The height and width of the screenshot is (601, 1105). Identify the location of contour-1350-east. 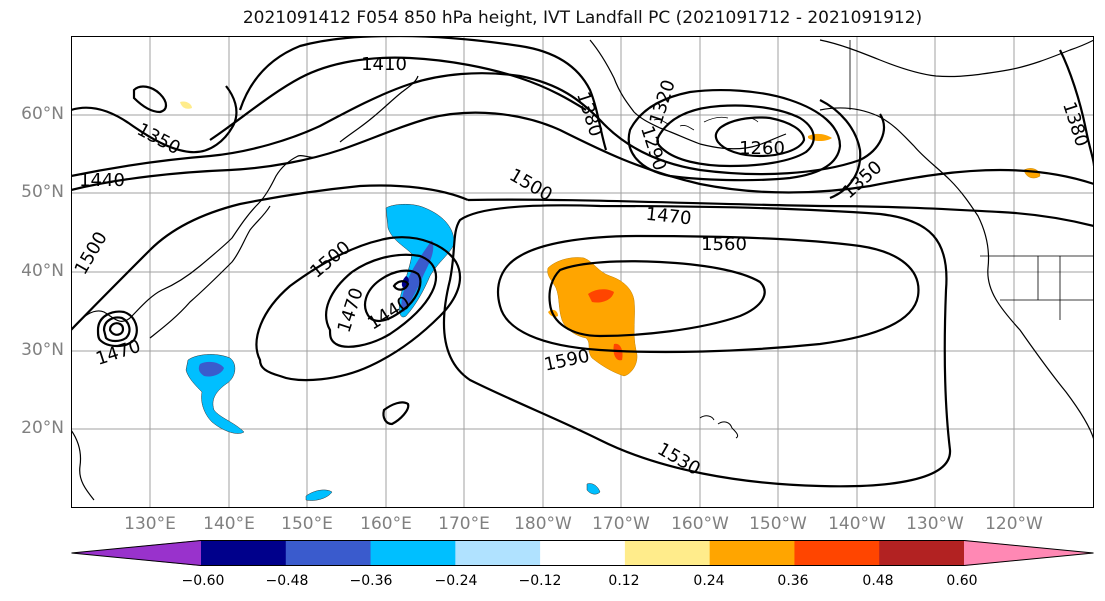
(840, 149).